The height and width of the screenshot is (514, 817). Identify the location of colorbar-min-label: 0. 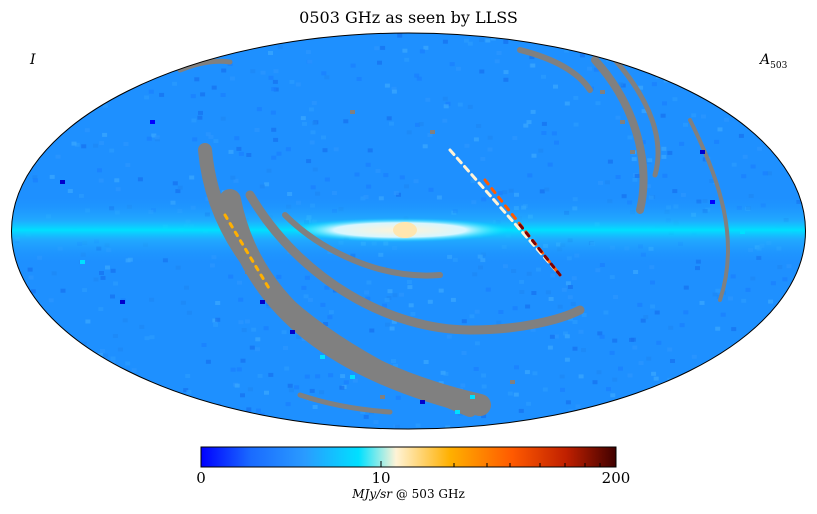
(201, 478).